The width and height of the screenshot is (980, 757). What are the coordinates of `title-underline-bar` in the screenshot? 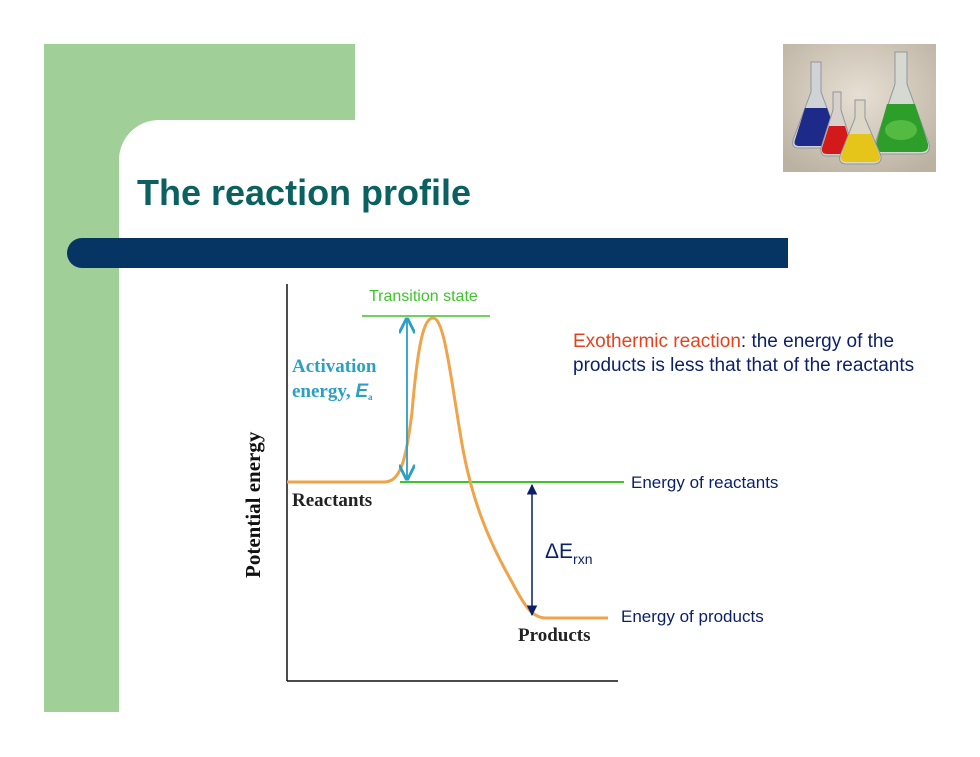 It's located at (427, 253).